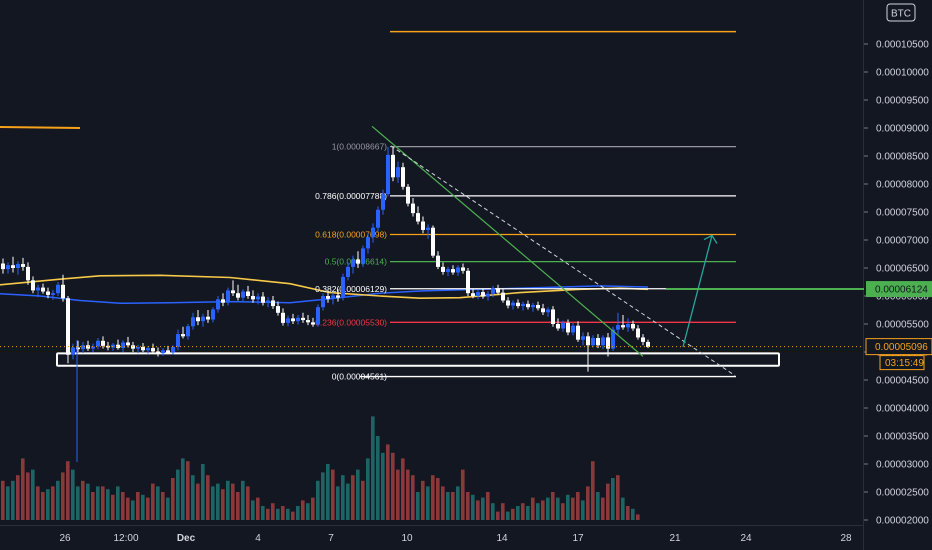  What do you see at coordinates (455, 538) in the screenshot?
I see `time-axis-labels: 26 12:00 Dec 4 7 10 14 17 21 24 28` at bounding box center [455, 538].